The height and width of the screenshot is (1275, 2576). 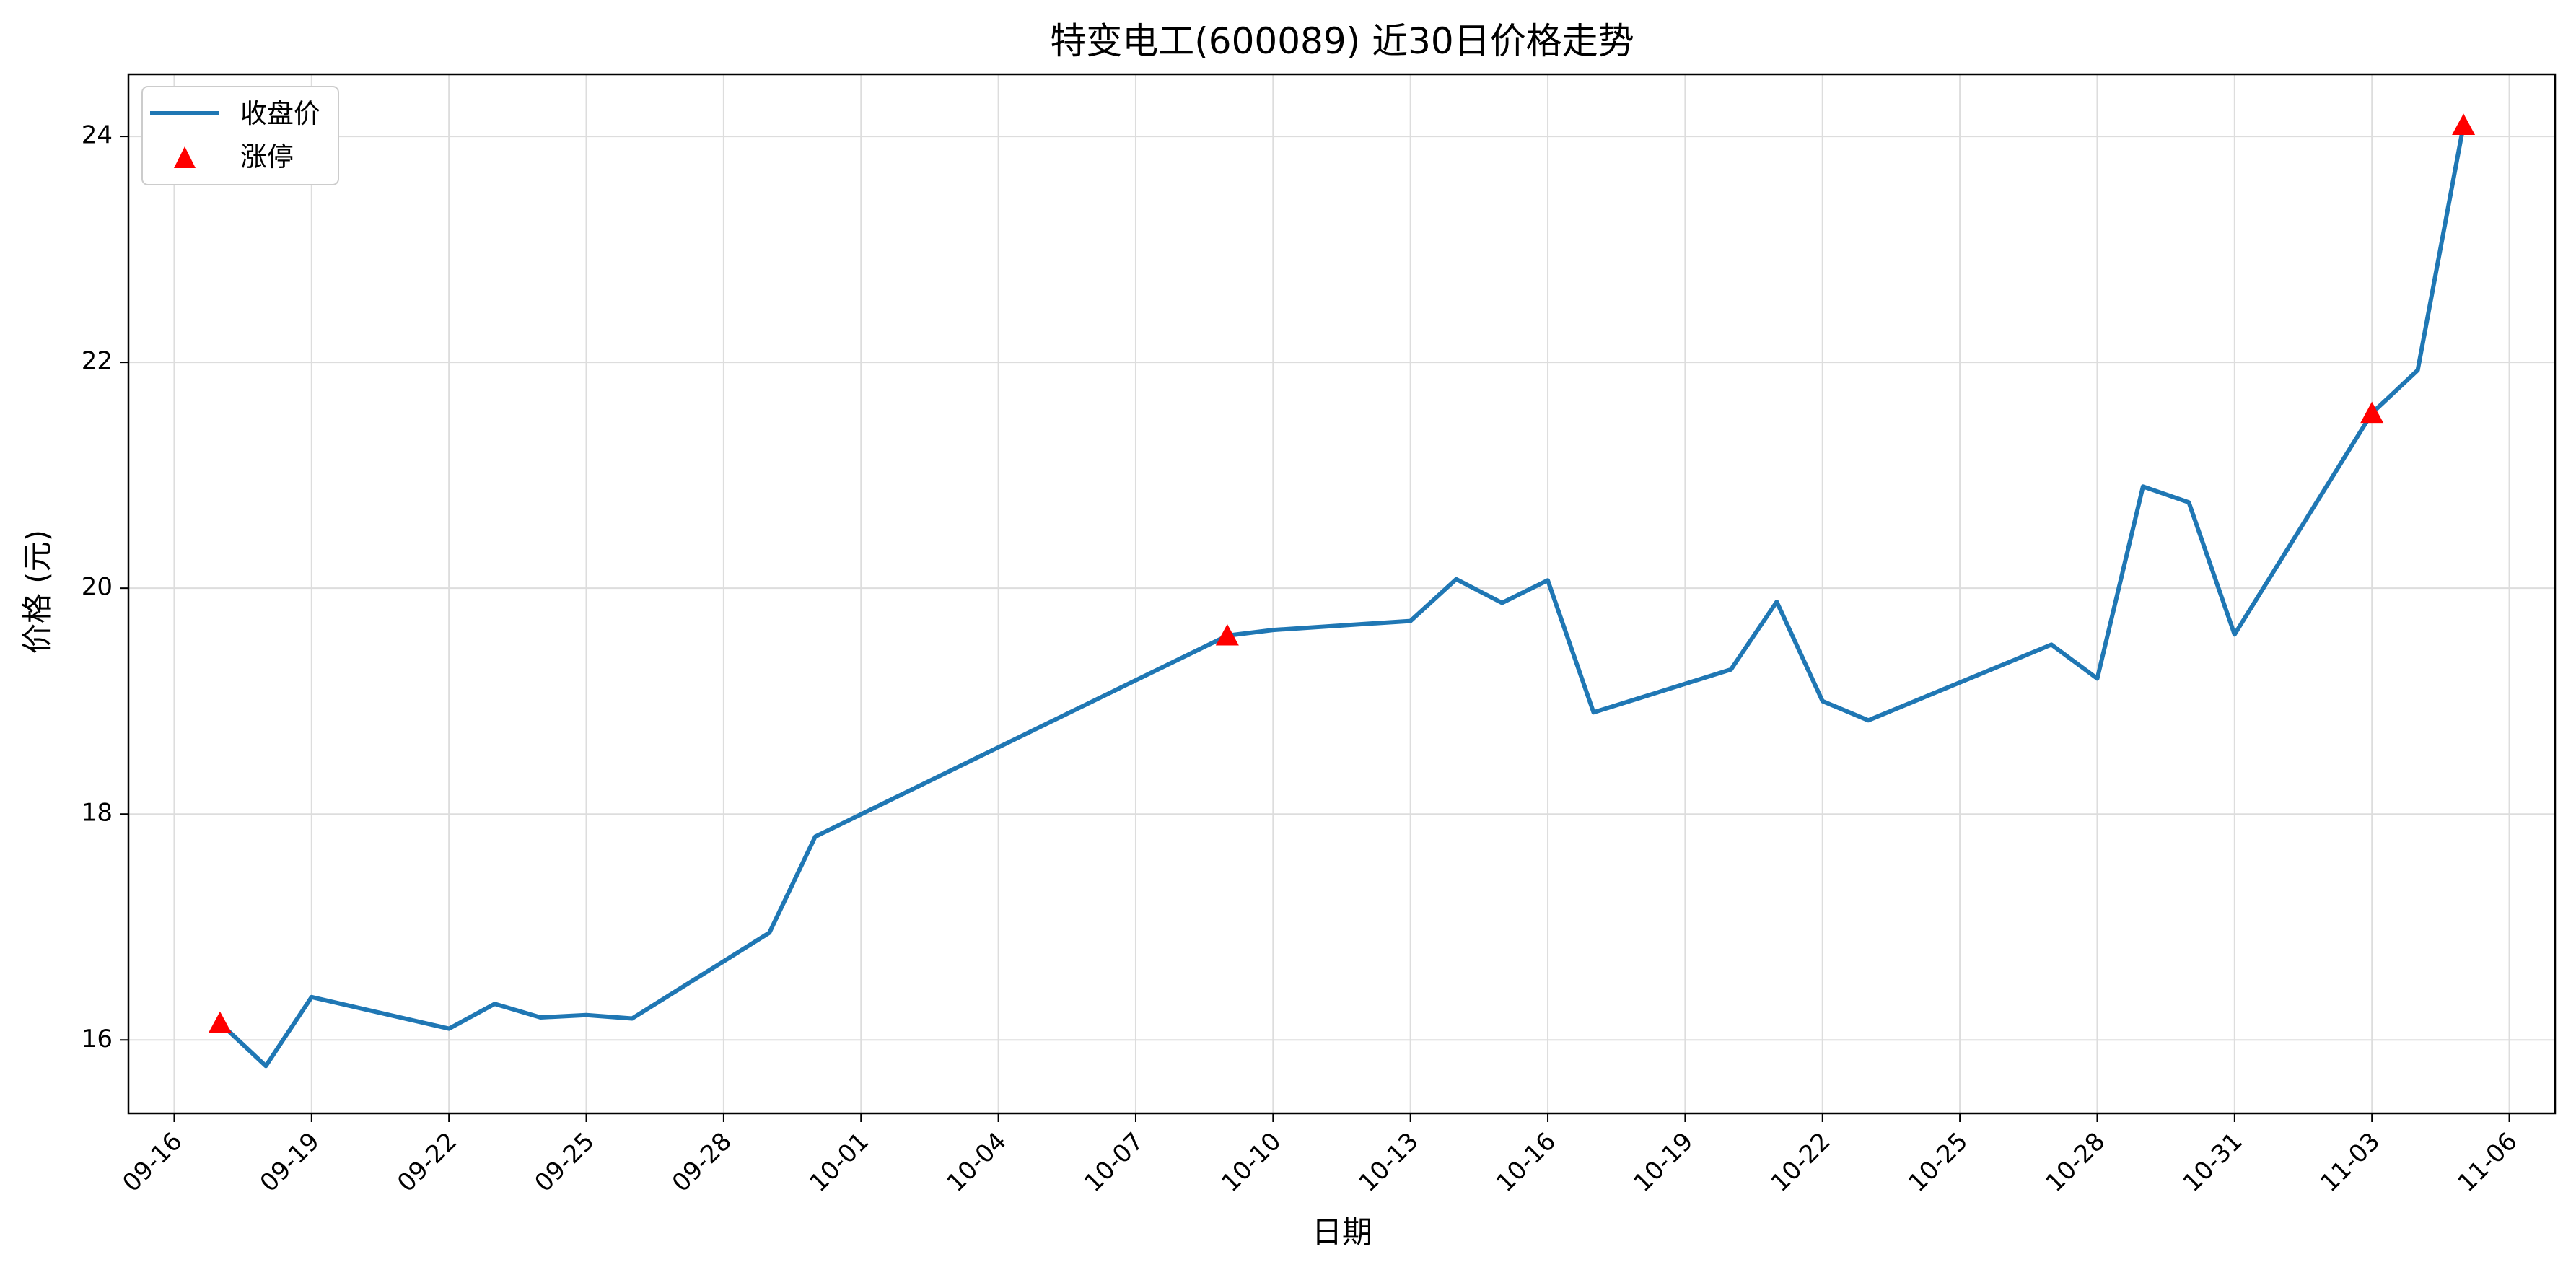 I want to click on legend-label-close-price: 收盘价, so click(x=280, y=114).